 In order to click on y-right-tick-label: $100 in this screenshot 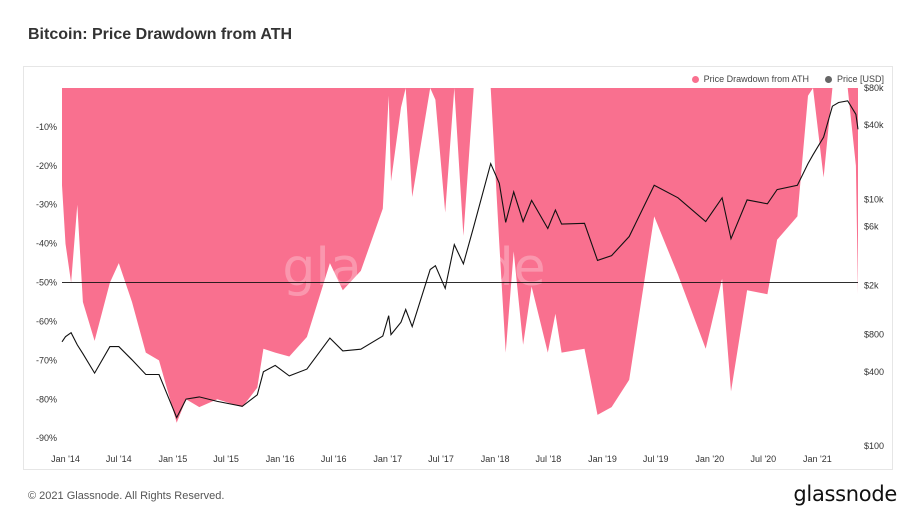, I will do `click(874, 446)`.